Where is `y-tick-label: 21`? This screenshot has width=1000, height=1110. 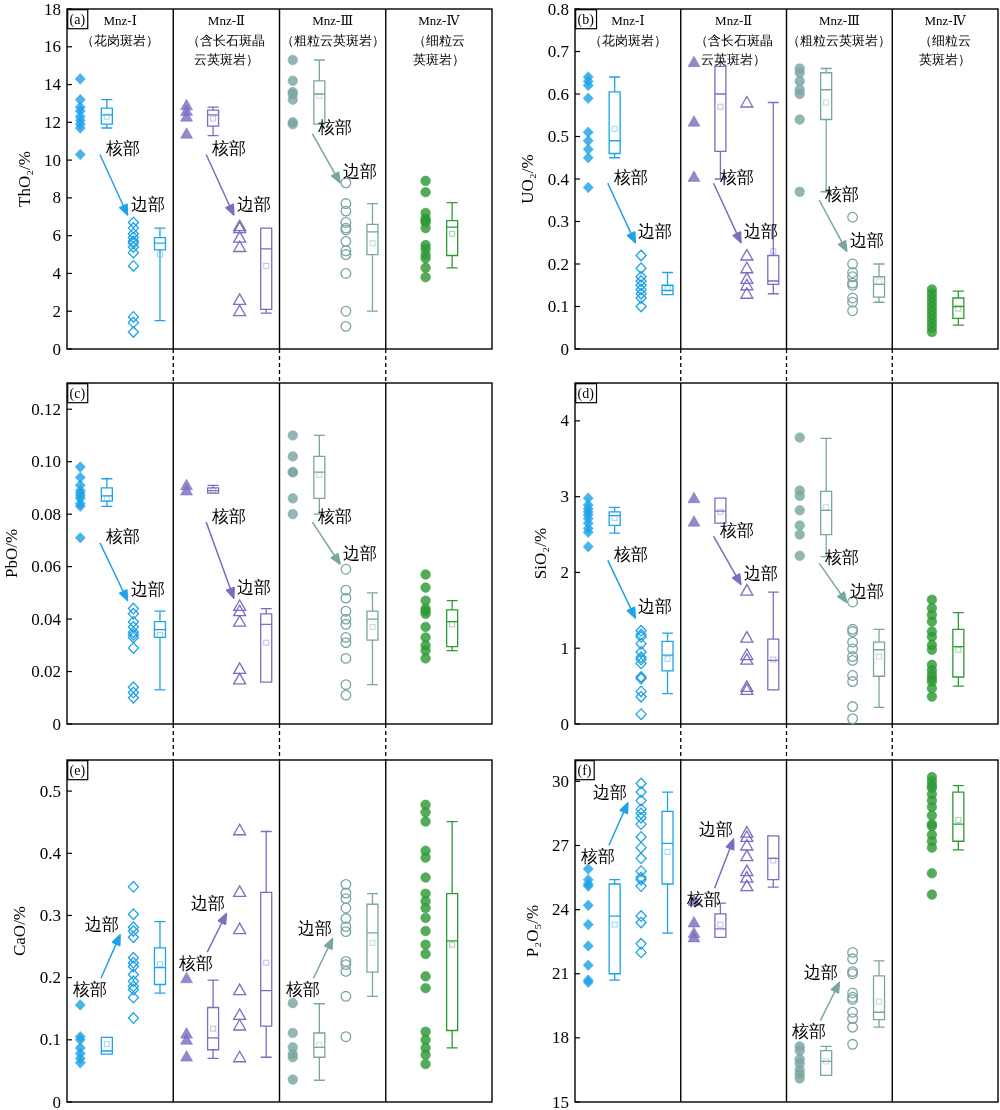 y-tick-label: 21 is located at coordinates (560, 974).